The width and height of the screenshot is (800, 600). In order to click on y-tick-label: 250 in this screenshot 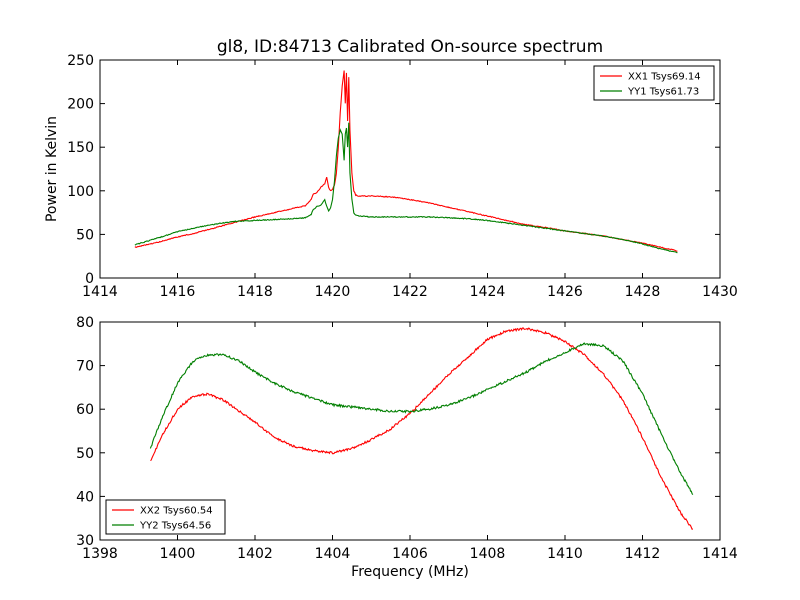, I will do `click(80, 61)`.